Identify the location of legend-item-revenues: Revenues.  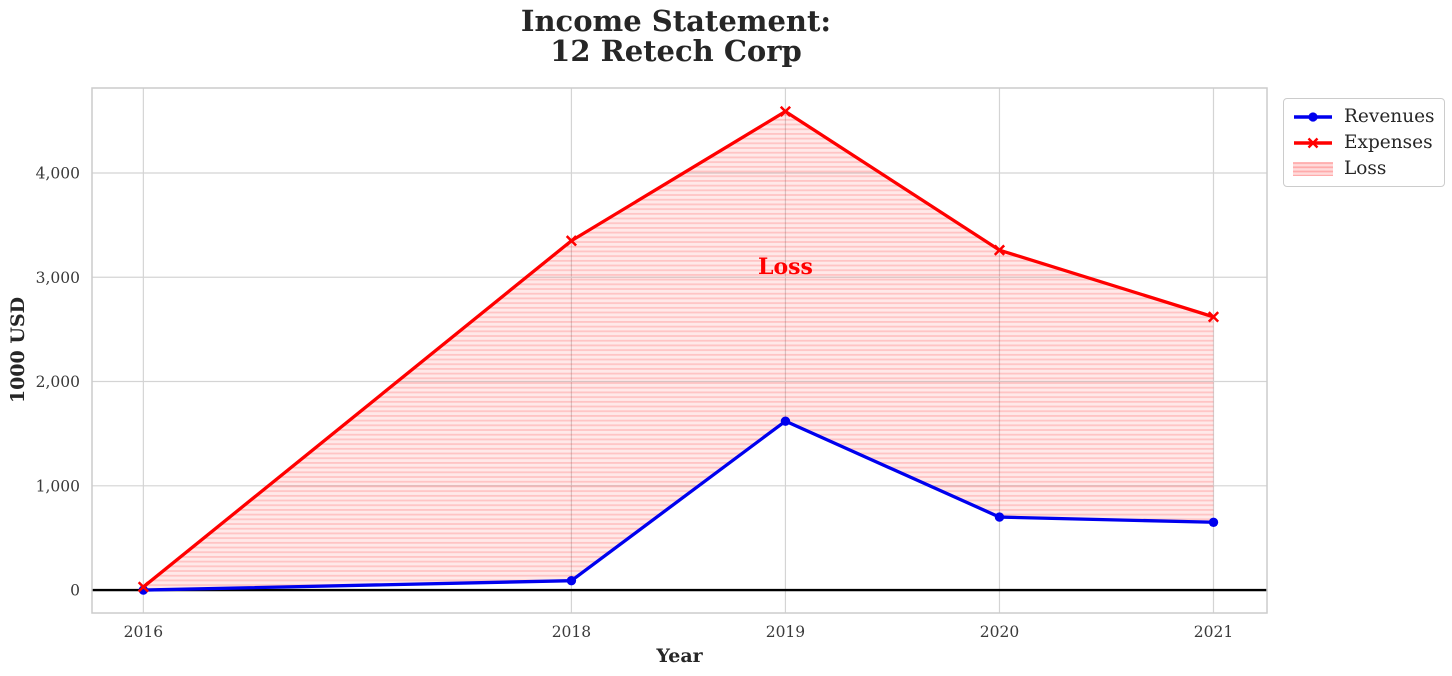
(1363, 116).